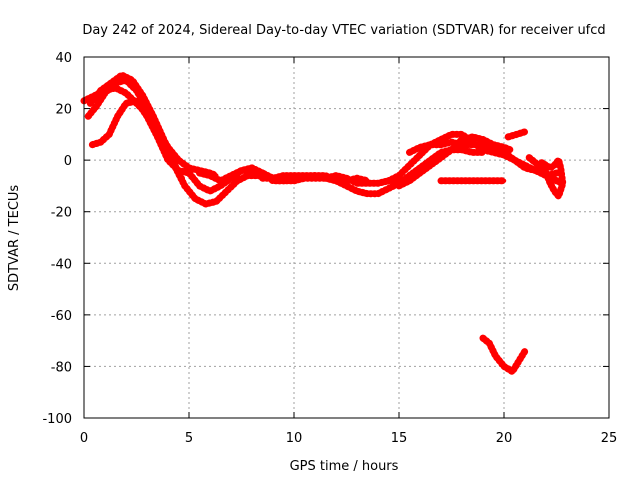 The image size is (640, 480). Describe the element at coordinates (61, 264) in the screenshot. I see `y-tick-label: -40` at that location.